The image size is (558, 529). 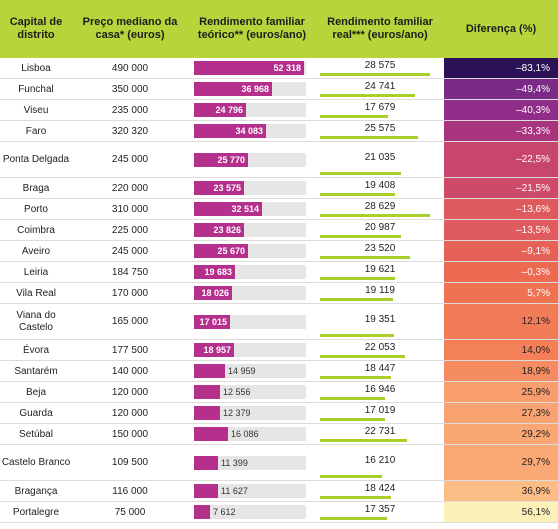 I want to click on table-row: Funchal 350 000 36 968 24 741 –49,4%, so click(x=279, y=89).